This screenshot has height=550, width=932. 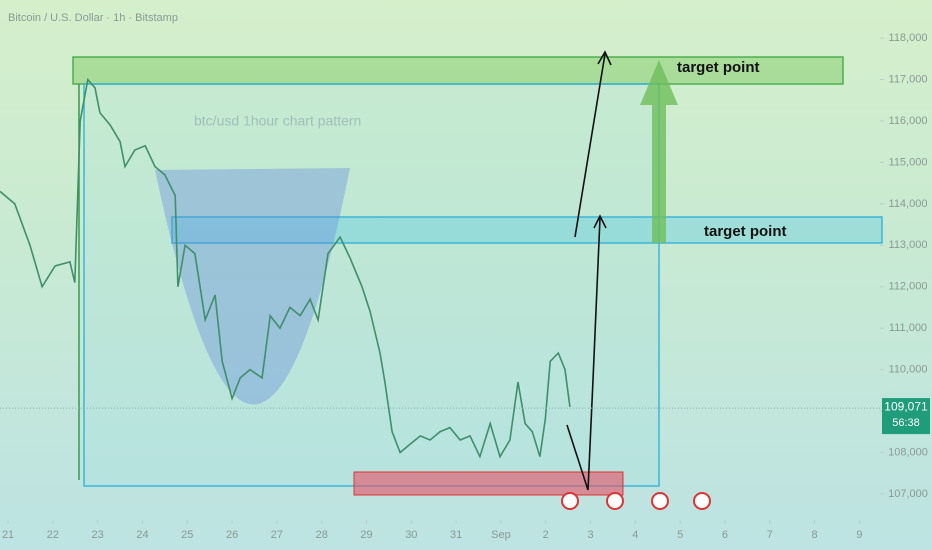 I want to click on y-tick-label: 116,000, so click(x=908, y=121).